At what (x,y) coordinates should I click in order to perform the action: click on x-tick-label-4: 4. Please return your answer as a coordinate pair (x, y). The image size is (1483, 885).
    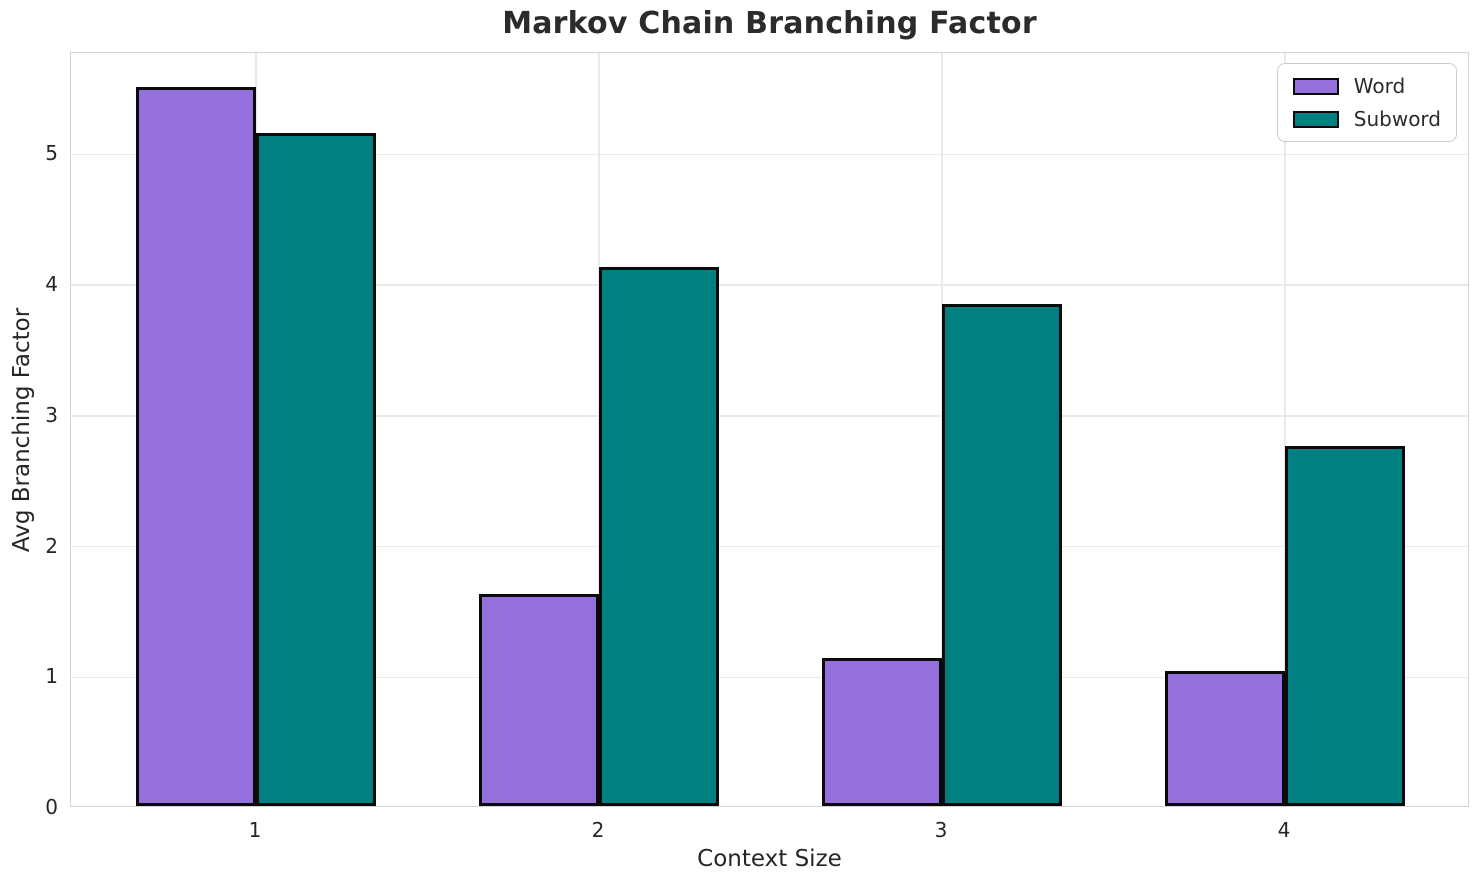
    Looking at the image, I should click on (1284, 830).